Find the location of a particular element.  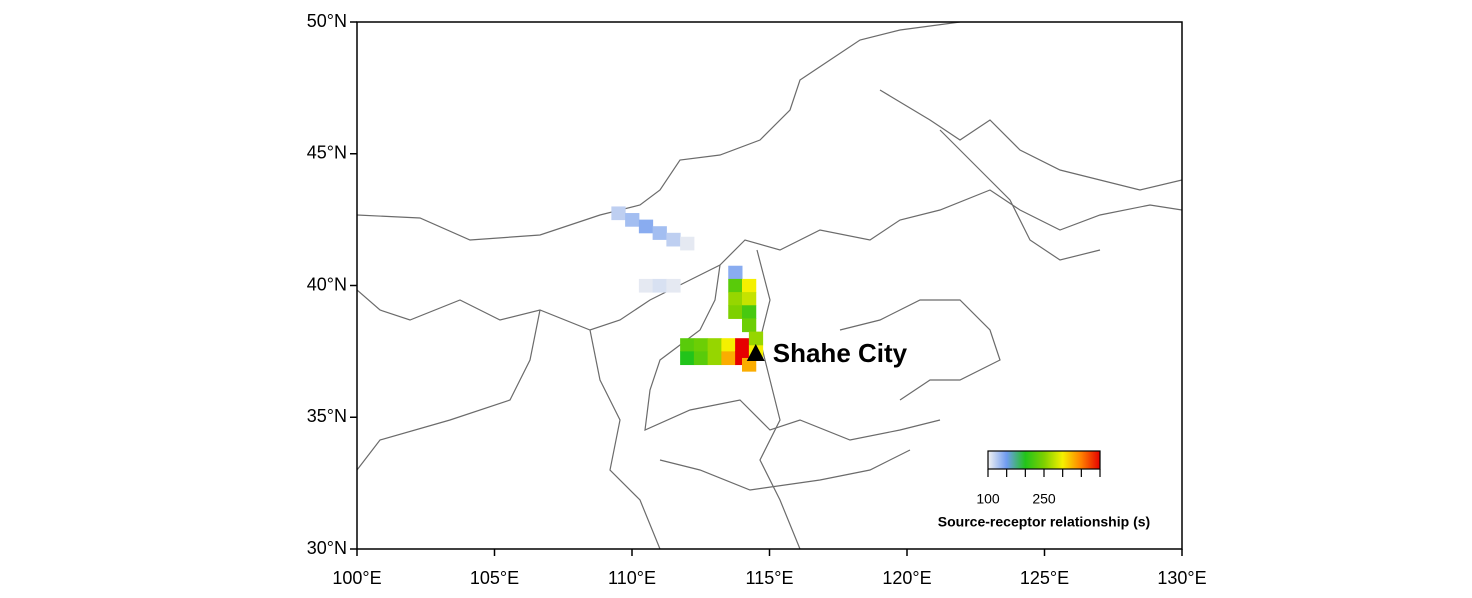

y-tick-label: 40°N is located at coordinates (327, 284).